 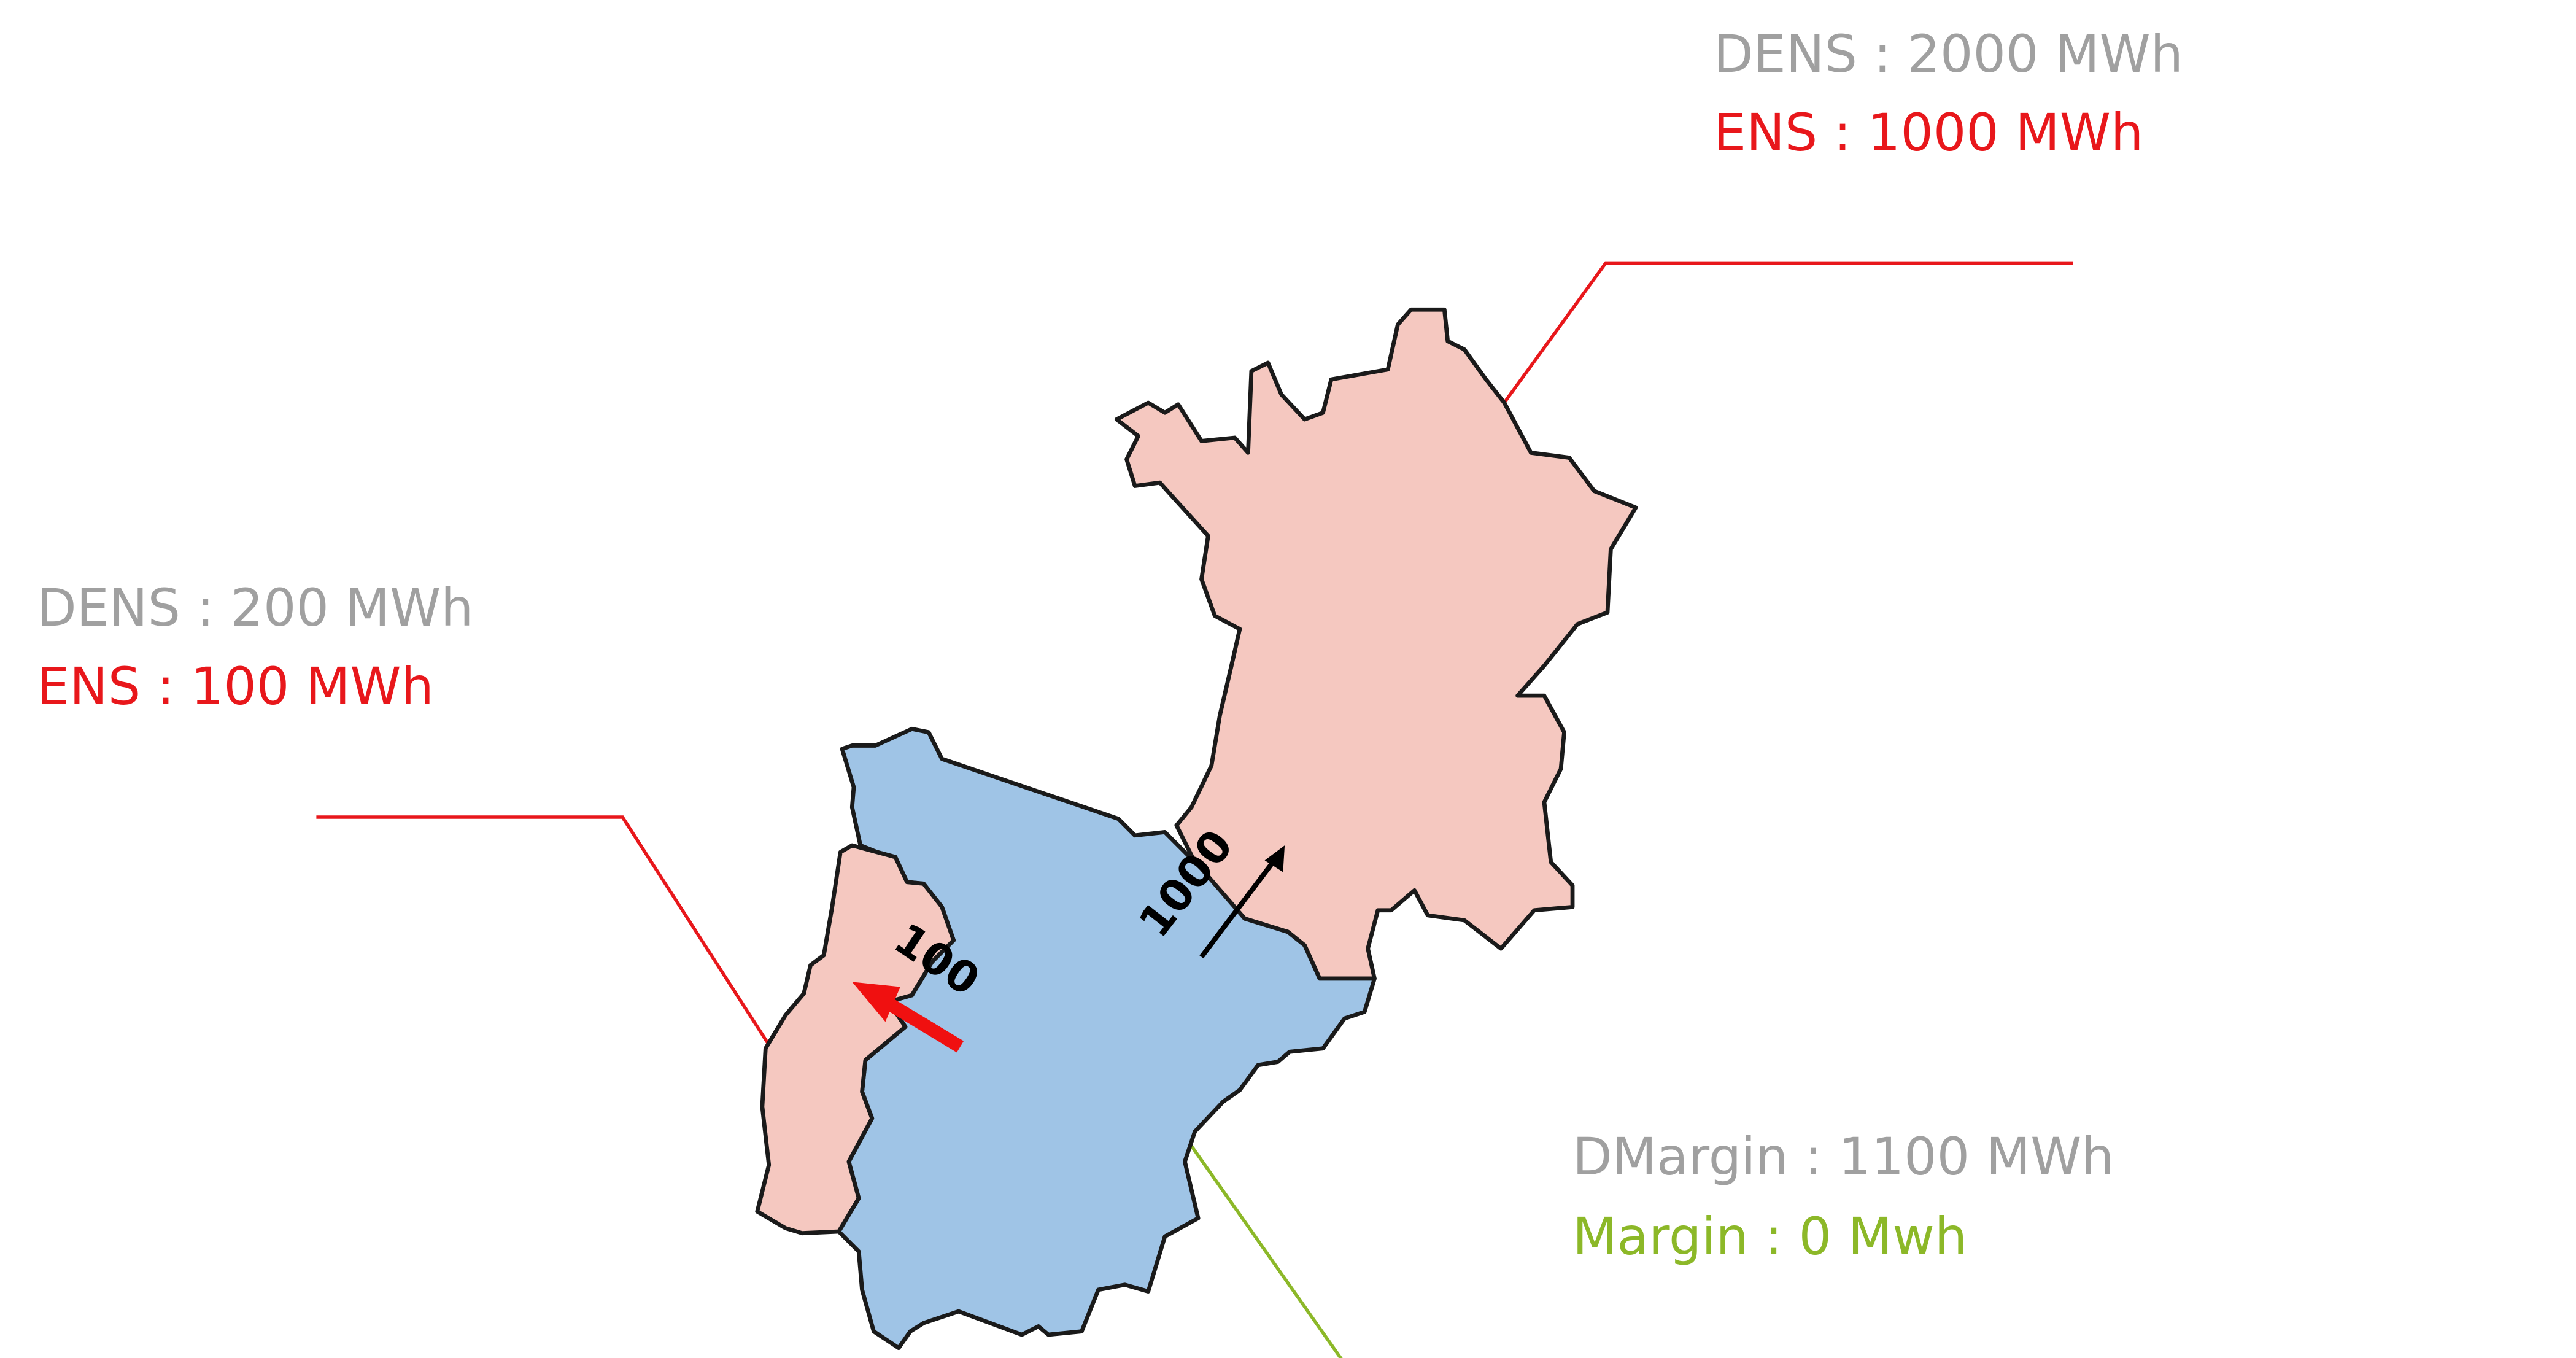 What do you see at coordinates (924, 1025) in the screenshot?
I see `flow-arrow-spain-to-portugal` at bounding box center [924, 1025].